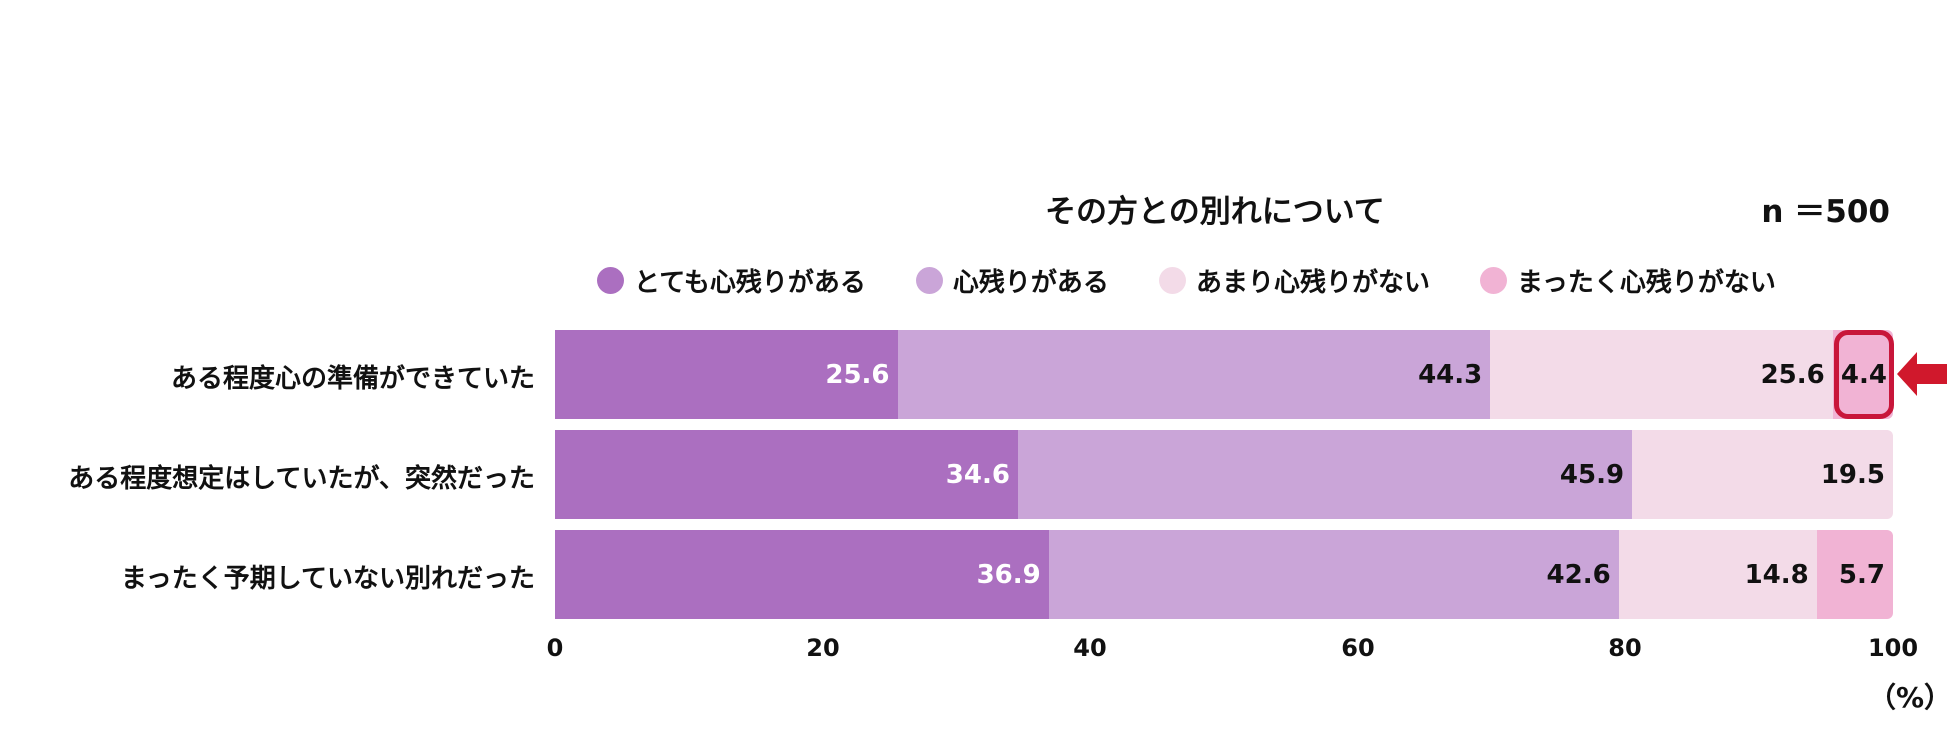 Image resolution: width=1950 pixels, height=731 pixels. Describe the element at coordinates (327, 579) in the screenshot. I see `row-label: まったく予期していない別れだった` at that location.